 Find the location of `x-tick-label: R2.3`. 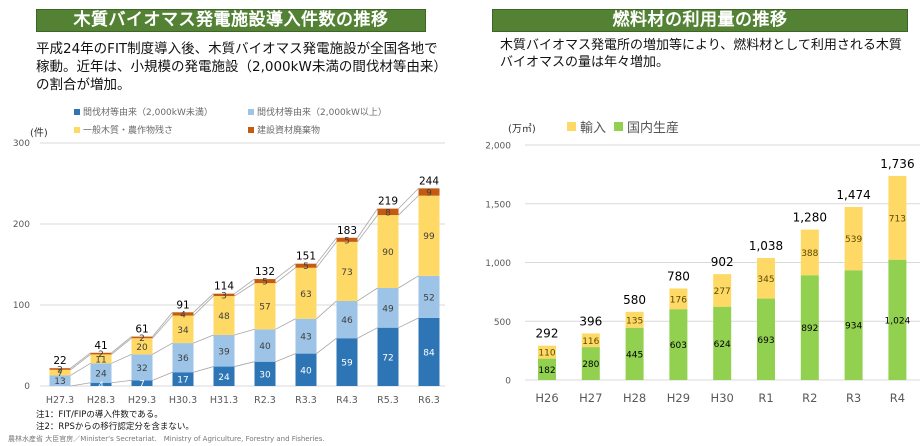

x-tick-label: R2.3 is located at coordinates (265, 400).